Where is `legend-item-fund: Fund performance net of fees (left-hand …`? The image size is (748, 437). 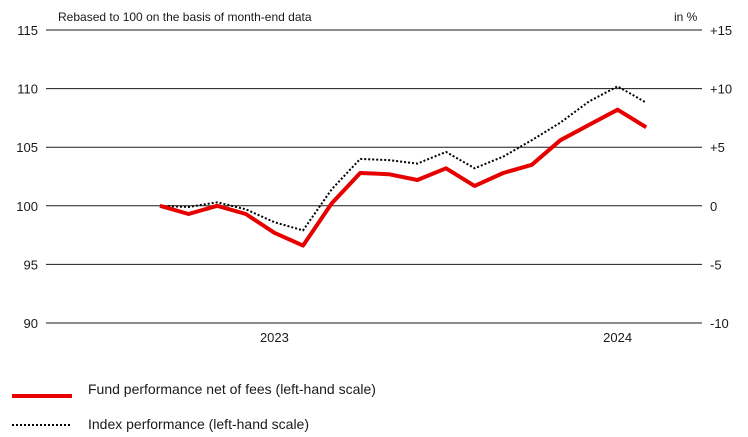
legend-item-fund: Fund performance net of fees (left-hand … is located at coordinates (374, 390).